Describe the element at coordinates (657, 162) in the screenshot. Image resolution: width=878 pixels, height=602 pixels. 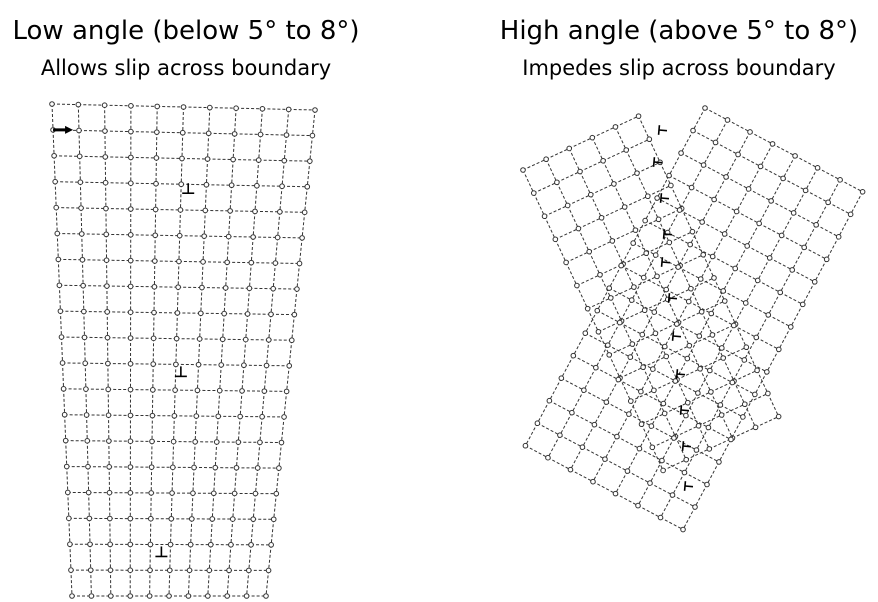
I see `dislocation-symbol` at that location.